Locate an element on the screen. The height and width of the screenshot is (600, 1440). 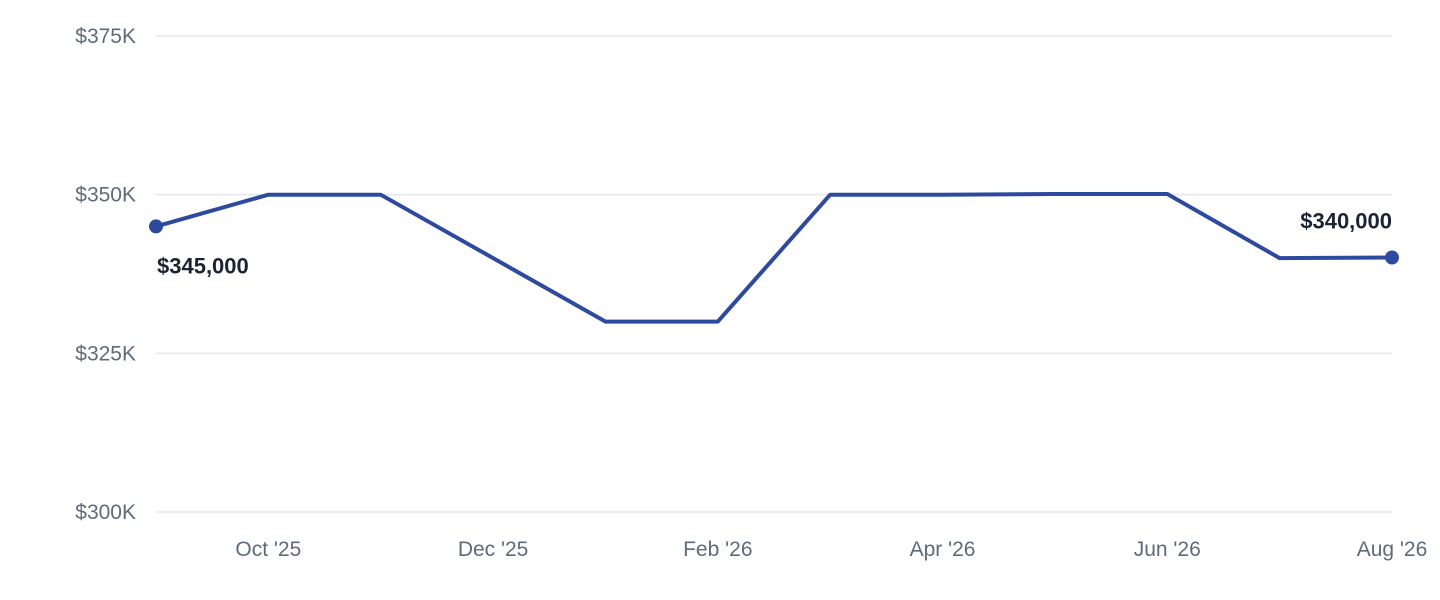
y-tick-label: $375K is located at coordinates (105, 36).